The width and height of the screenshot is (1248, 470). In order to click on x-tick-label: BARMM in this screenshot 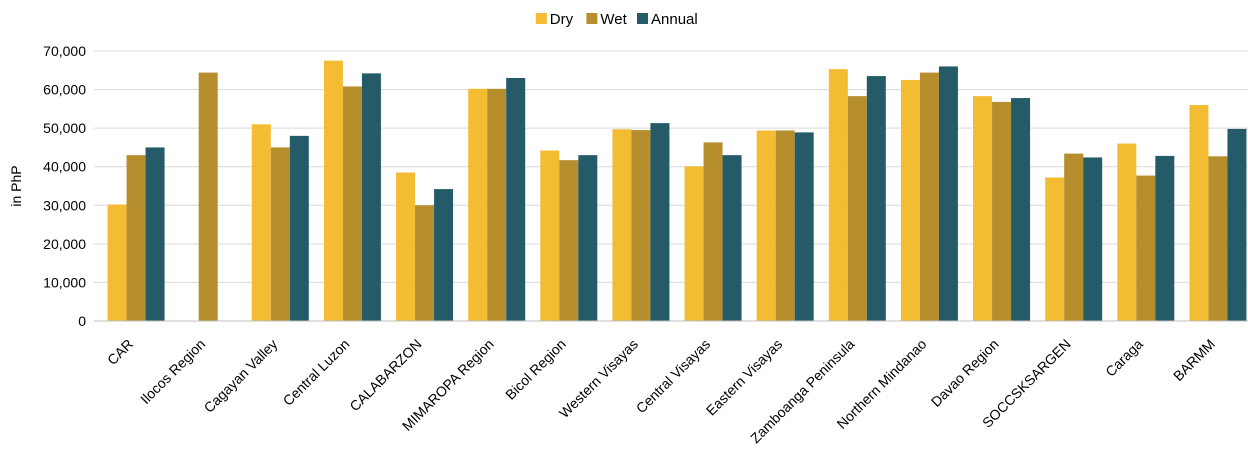, I will do `click(1194, 360)`.